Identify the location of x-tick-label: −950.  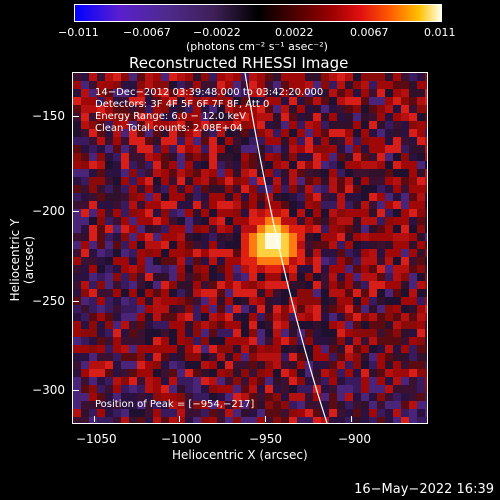
(265, 439).